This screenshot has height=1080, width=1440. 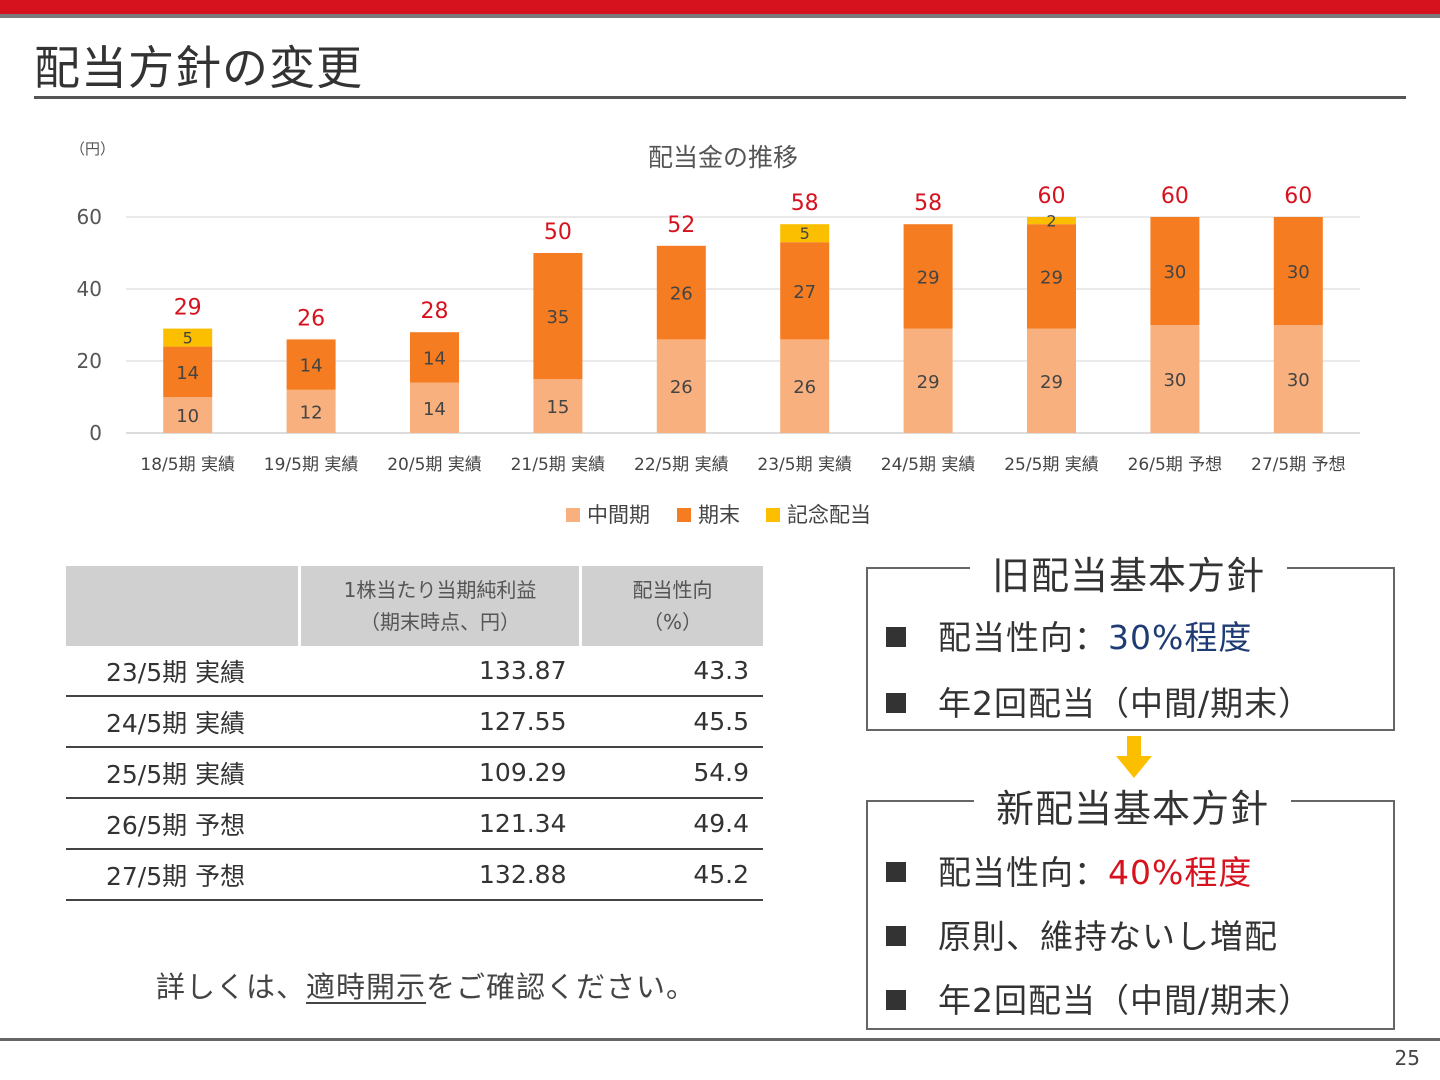 What do you see at coordinates (558, 465) in the screenshot?
I see `x-tick-label: 21/5期 実績` at bounding box center [558, 465].